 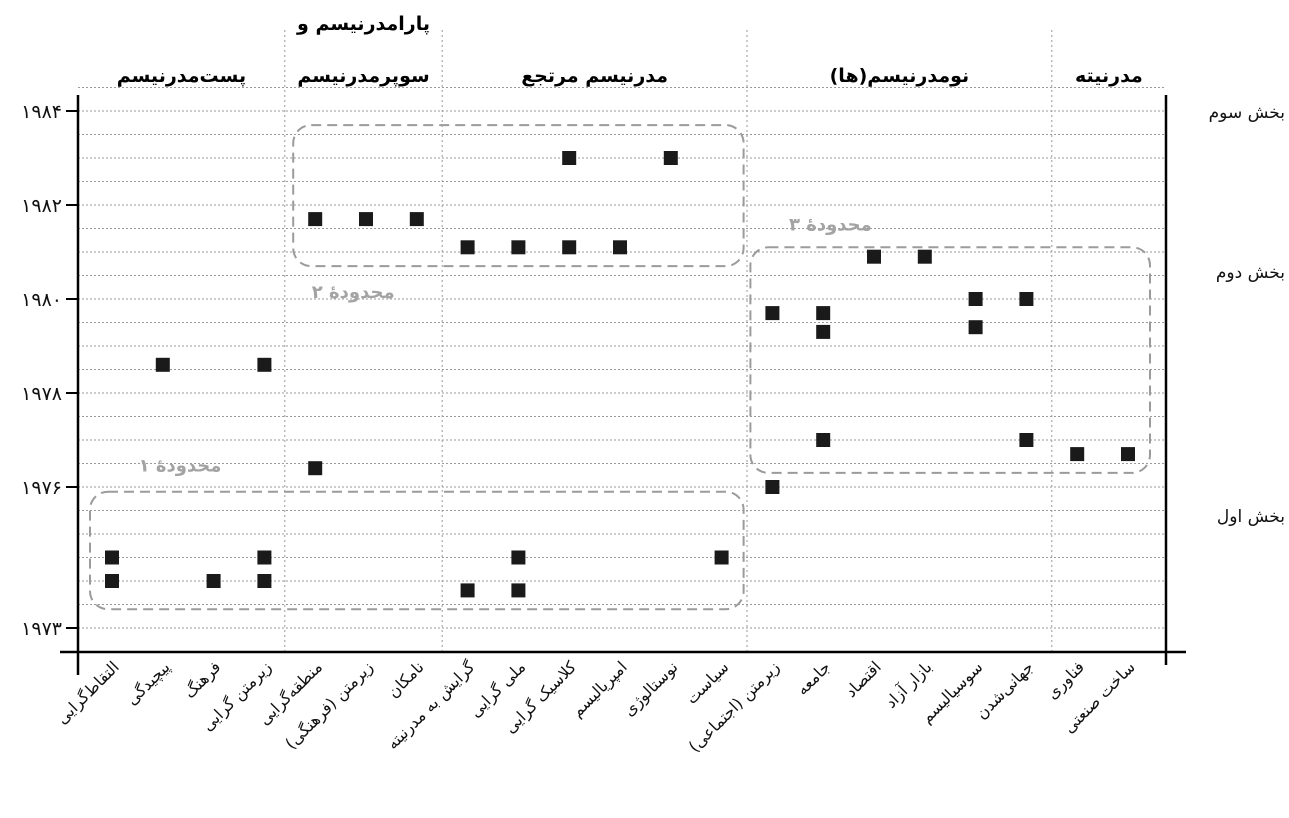 I want to click on y-tick-label: ۱۹۸۲, so click(x=41, y=206).